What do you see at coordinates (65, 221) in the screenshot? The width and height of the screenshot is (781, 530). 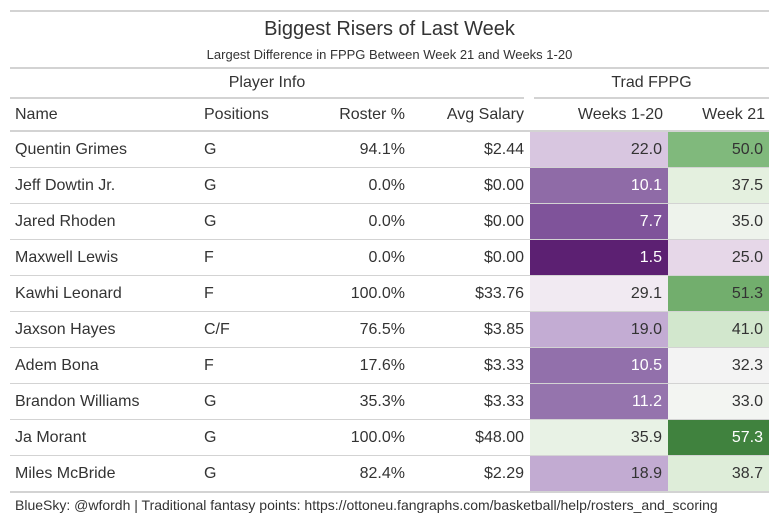 I see `cell-name: Jared Rhoden` at bounding box center [65, 221].